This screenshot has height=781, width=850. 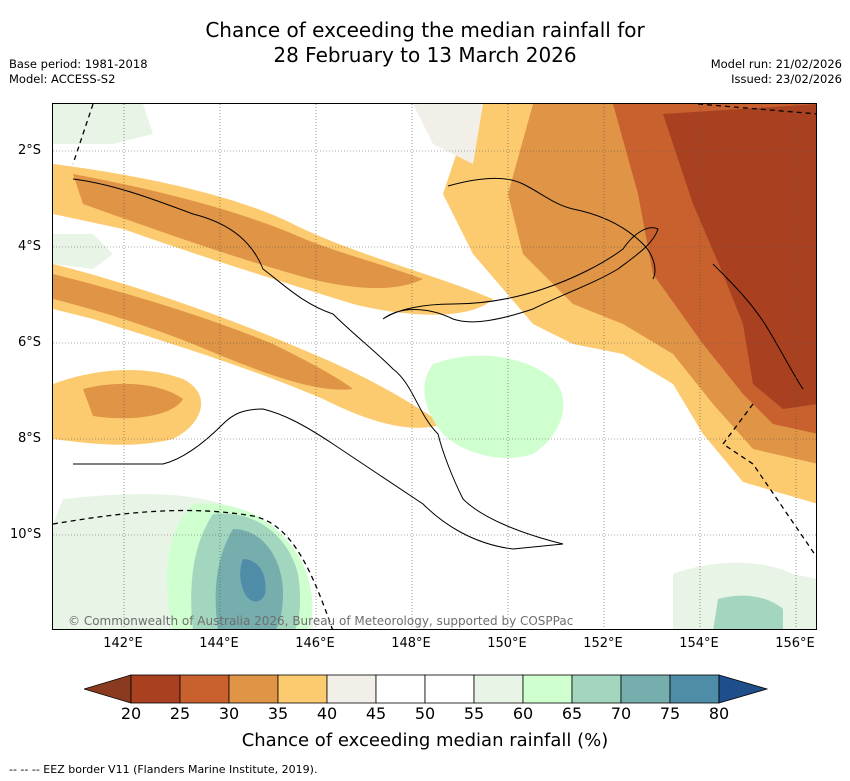 What do you see at coordinates (219, 643) in the screenshot?
I see `lon-label: 144°E` at bounding box center [219, 643].